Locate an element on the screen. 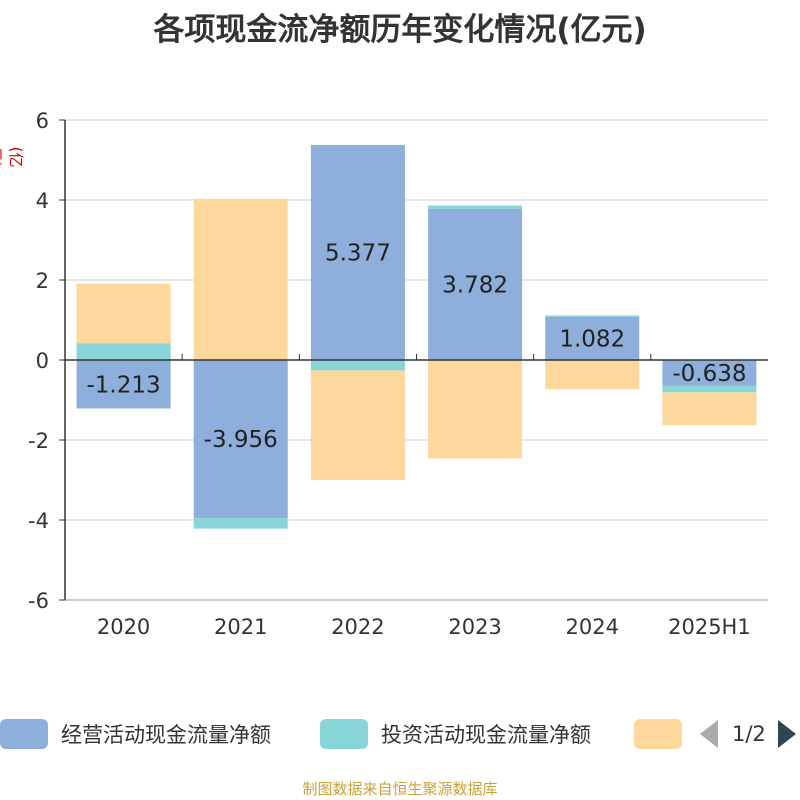  bar-segment-s0-2021 is located at coordinates (240, 439).